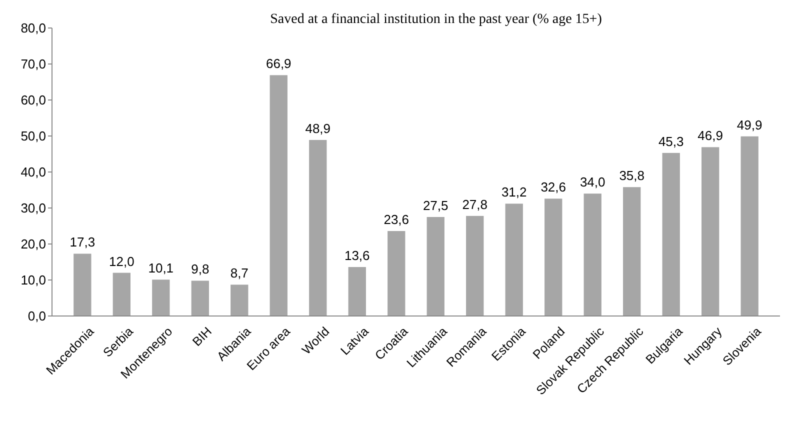 This screenshot has height=444, width=806. I want to click on data-label: 10,1, so click(161, 268).